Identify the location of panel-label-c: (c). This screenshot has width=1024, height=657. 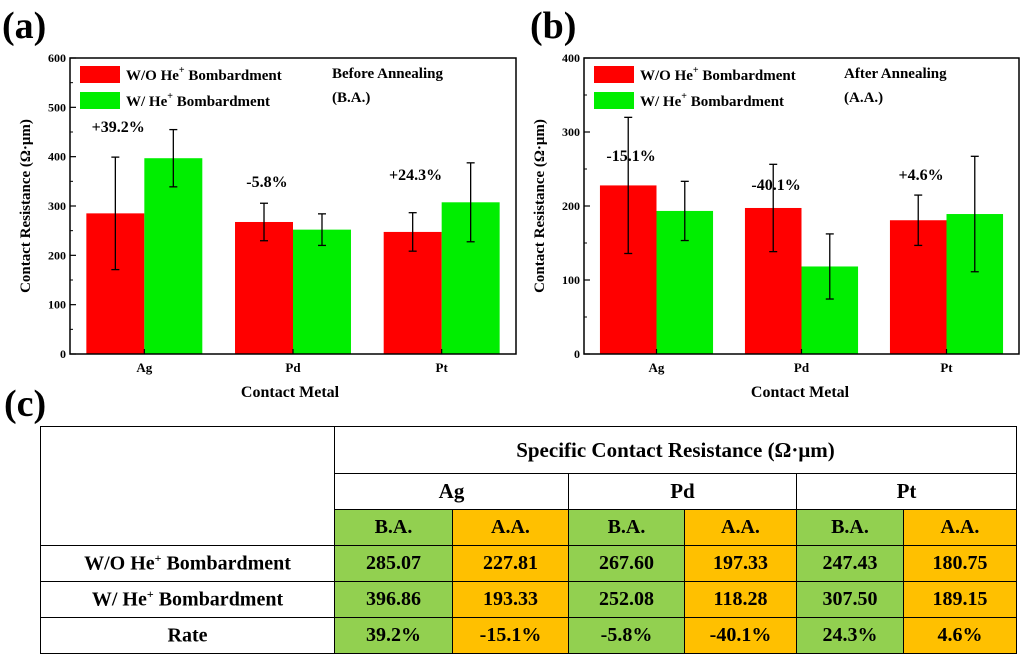
(25, 404).